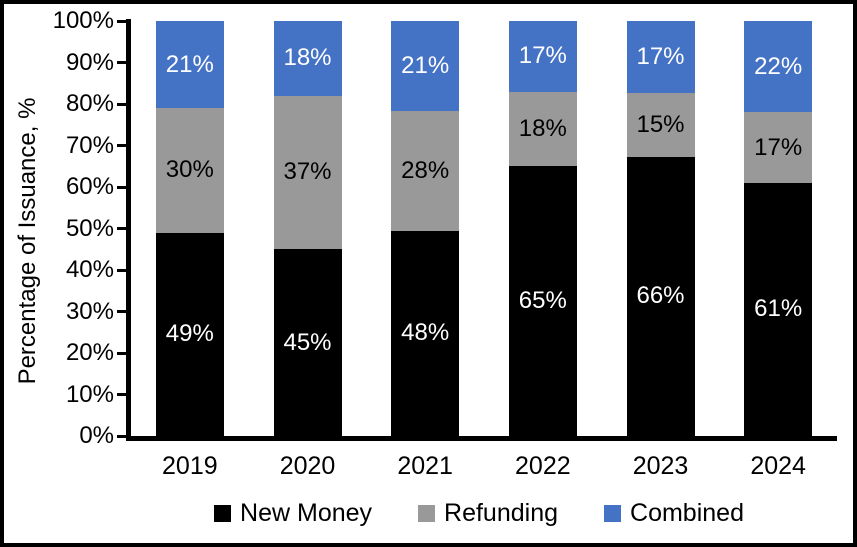 The image size is (857, 547). I want to click on x-category-label: 2023, so click(660, 466).